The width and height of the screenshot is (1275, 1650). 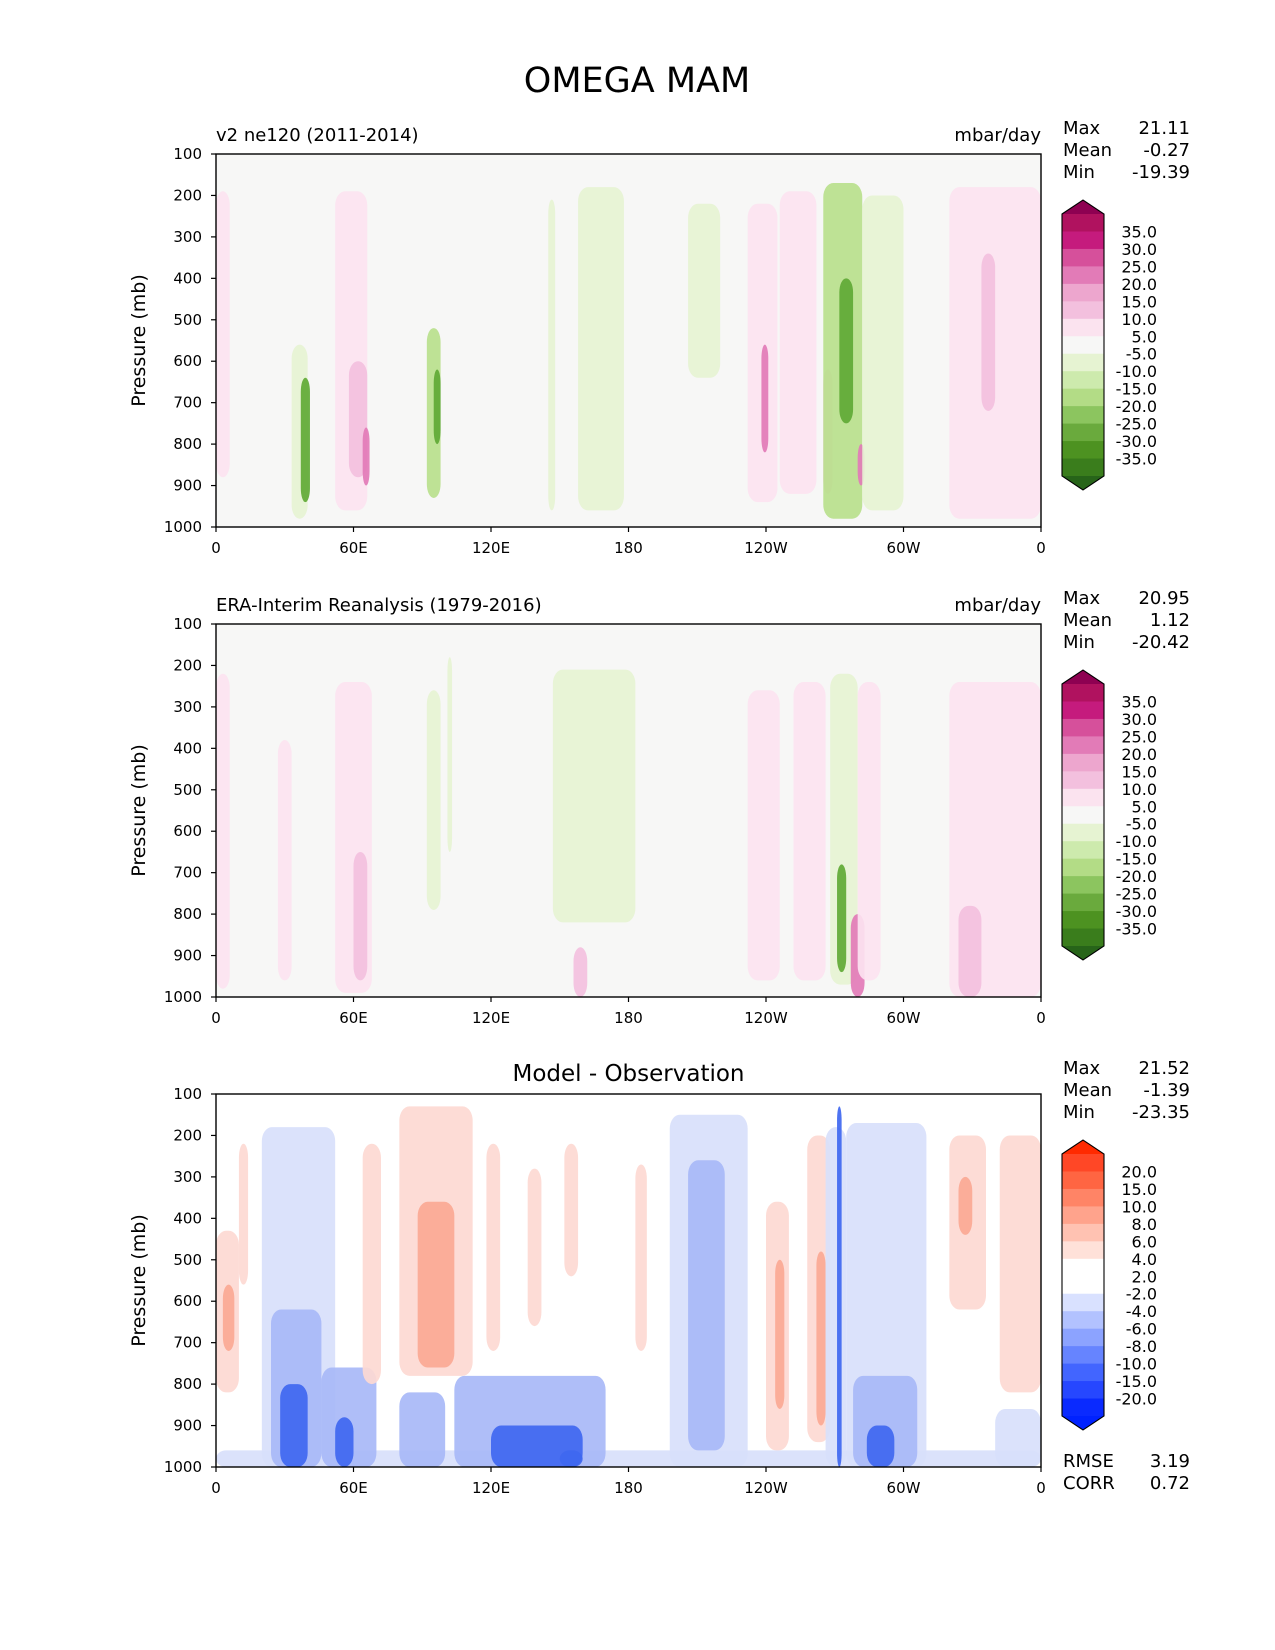 What do you see at coordinates (491, 548) in the screenshot?
I see `x-tick-label: 120E` at bounding box center [491, 548].